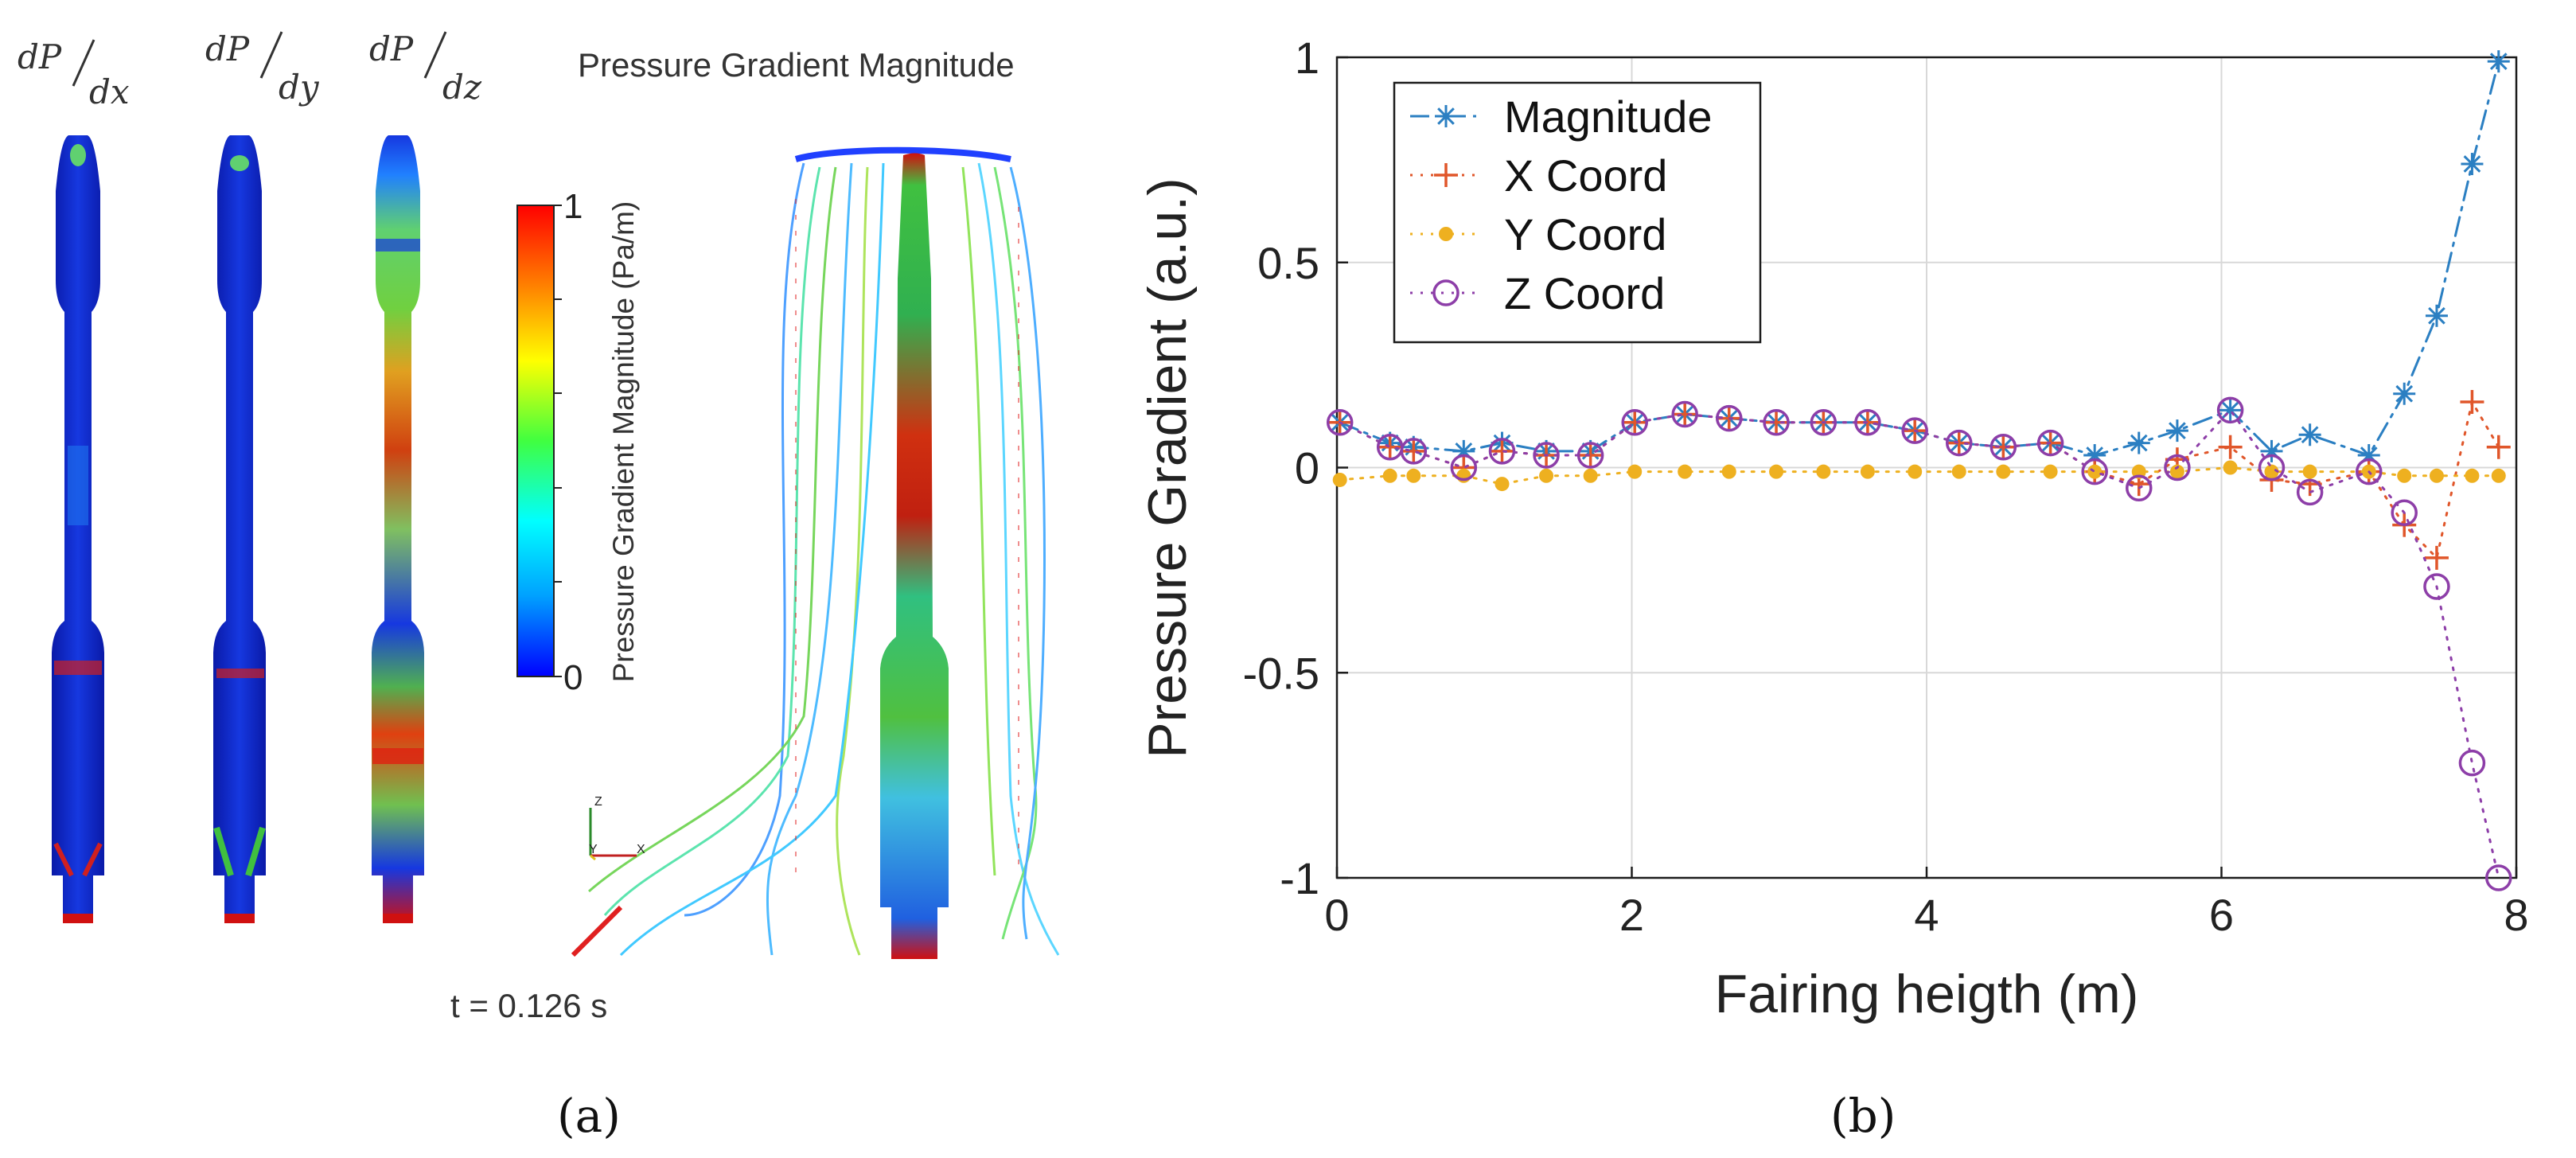 The image size is (2576, 1158). What do you see at coordinates (109, 91) in the screenshot?
I see `label-dpdx-den: dx` at bounding box center [109, 91].